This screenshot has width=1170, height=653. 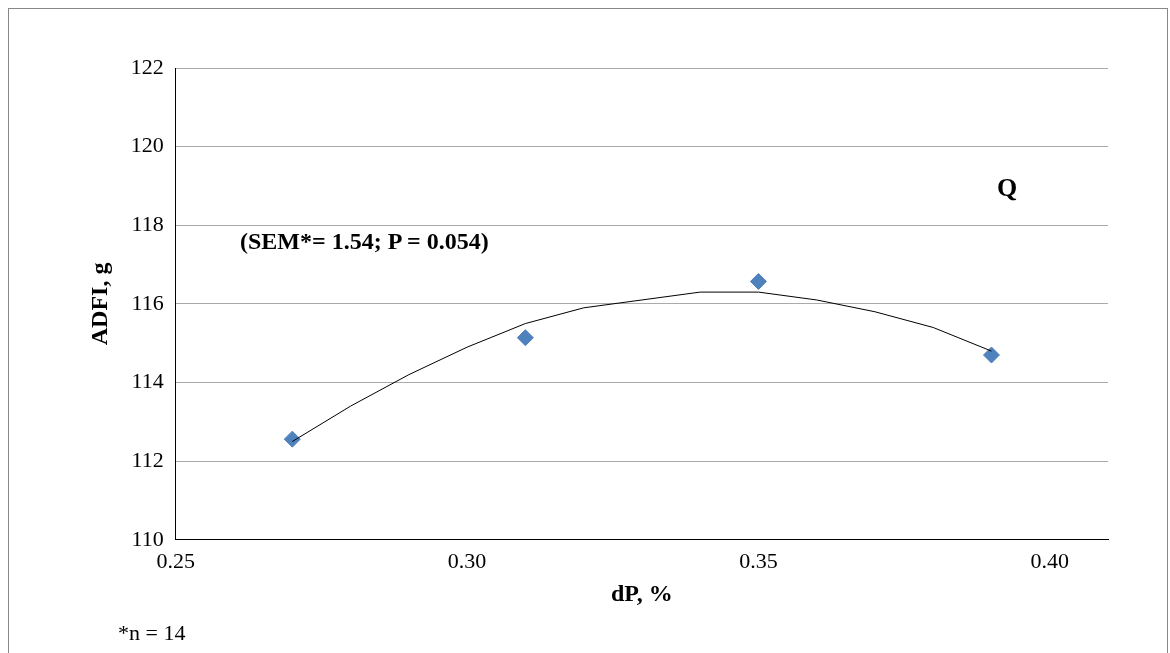 What do you see at coordinates (147, 66) in the screenshot?
I see `y-tick-label: 122` at bounding box center [147, 66].